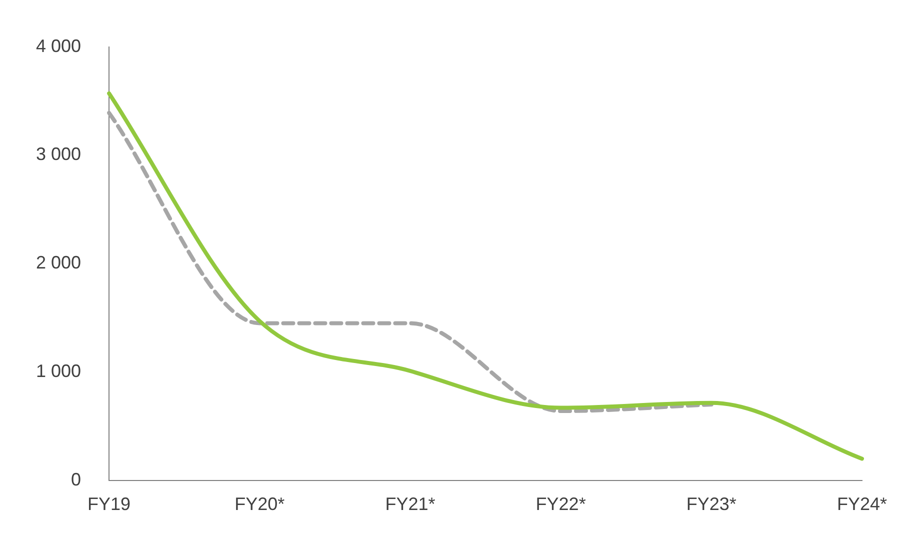 This screenshot has width=909, height=538. I want to click on x-tick-label: FY24*, so click(861, 504).